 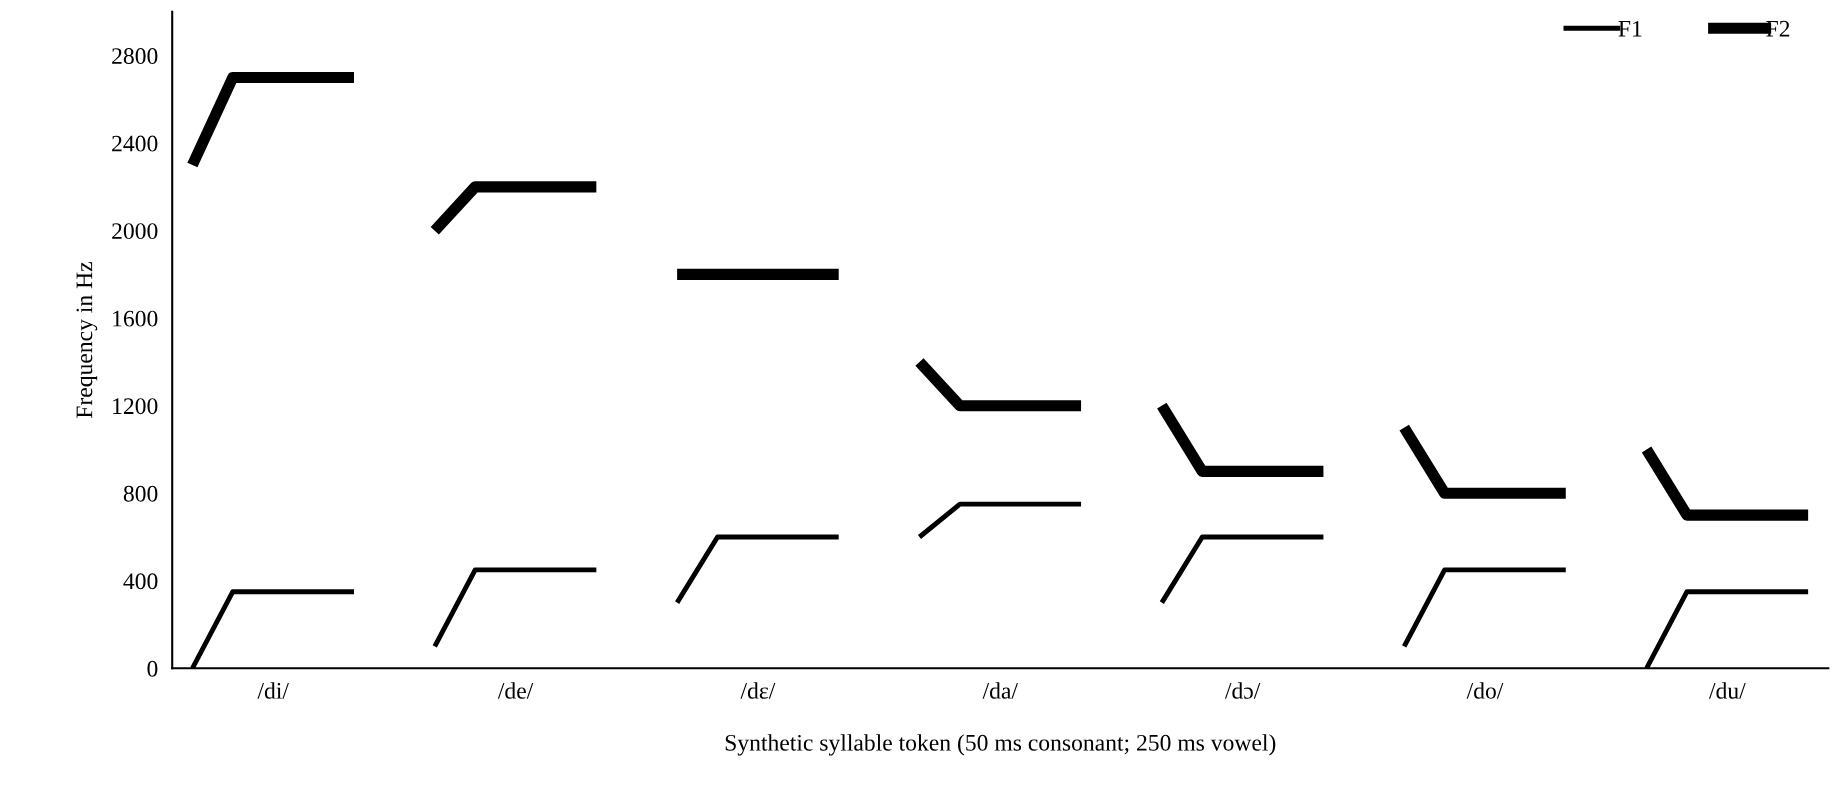 What do you see at coordinates (1485, 690) in the screenshot?
I see `x-tick-label: /do/` at bounding box center [1485, 690].